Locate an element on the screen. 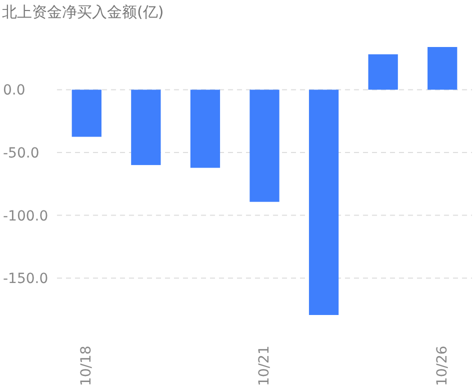 This screenshot has height=392, width=474. chart-title: 北上资金净买入金额(亿) is located at coordinates (83, 12).